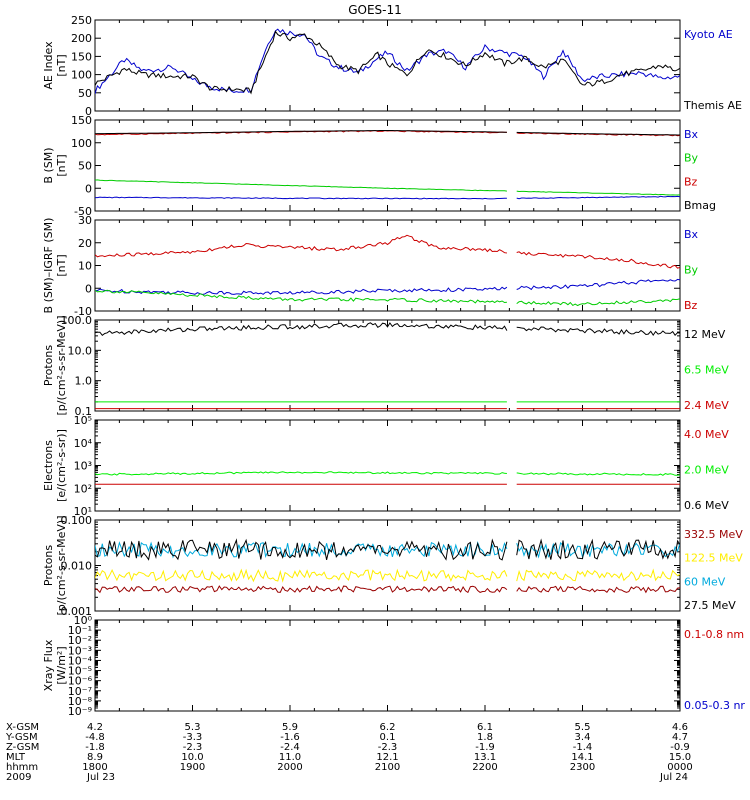 The image size is (750, 800). Describe the element at coordinates (713, 534) in the screenshot. I see `legend-entry: 332.5 MeV` at that location.